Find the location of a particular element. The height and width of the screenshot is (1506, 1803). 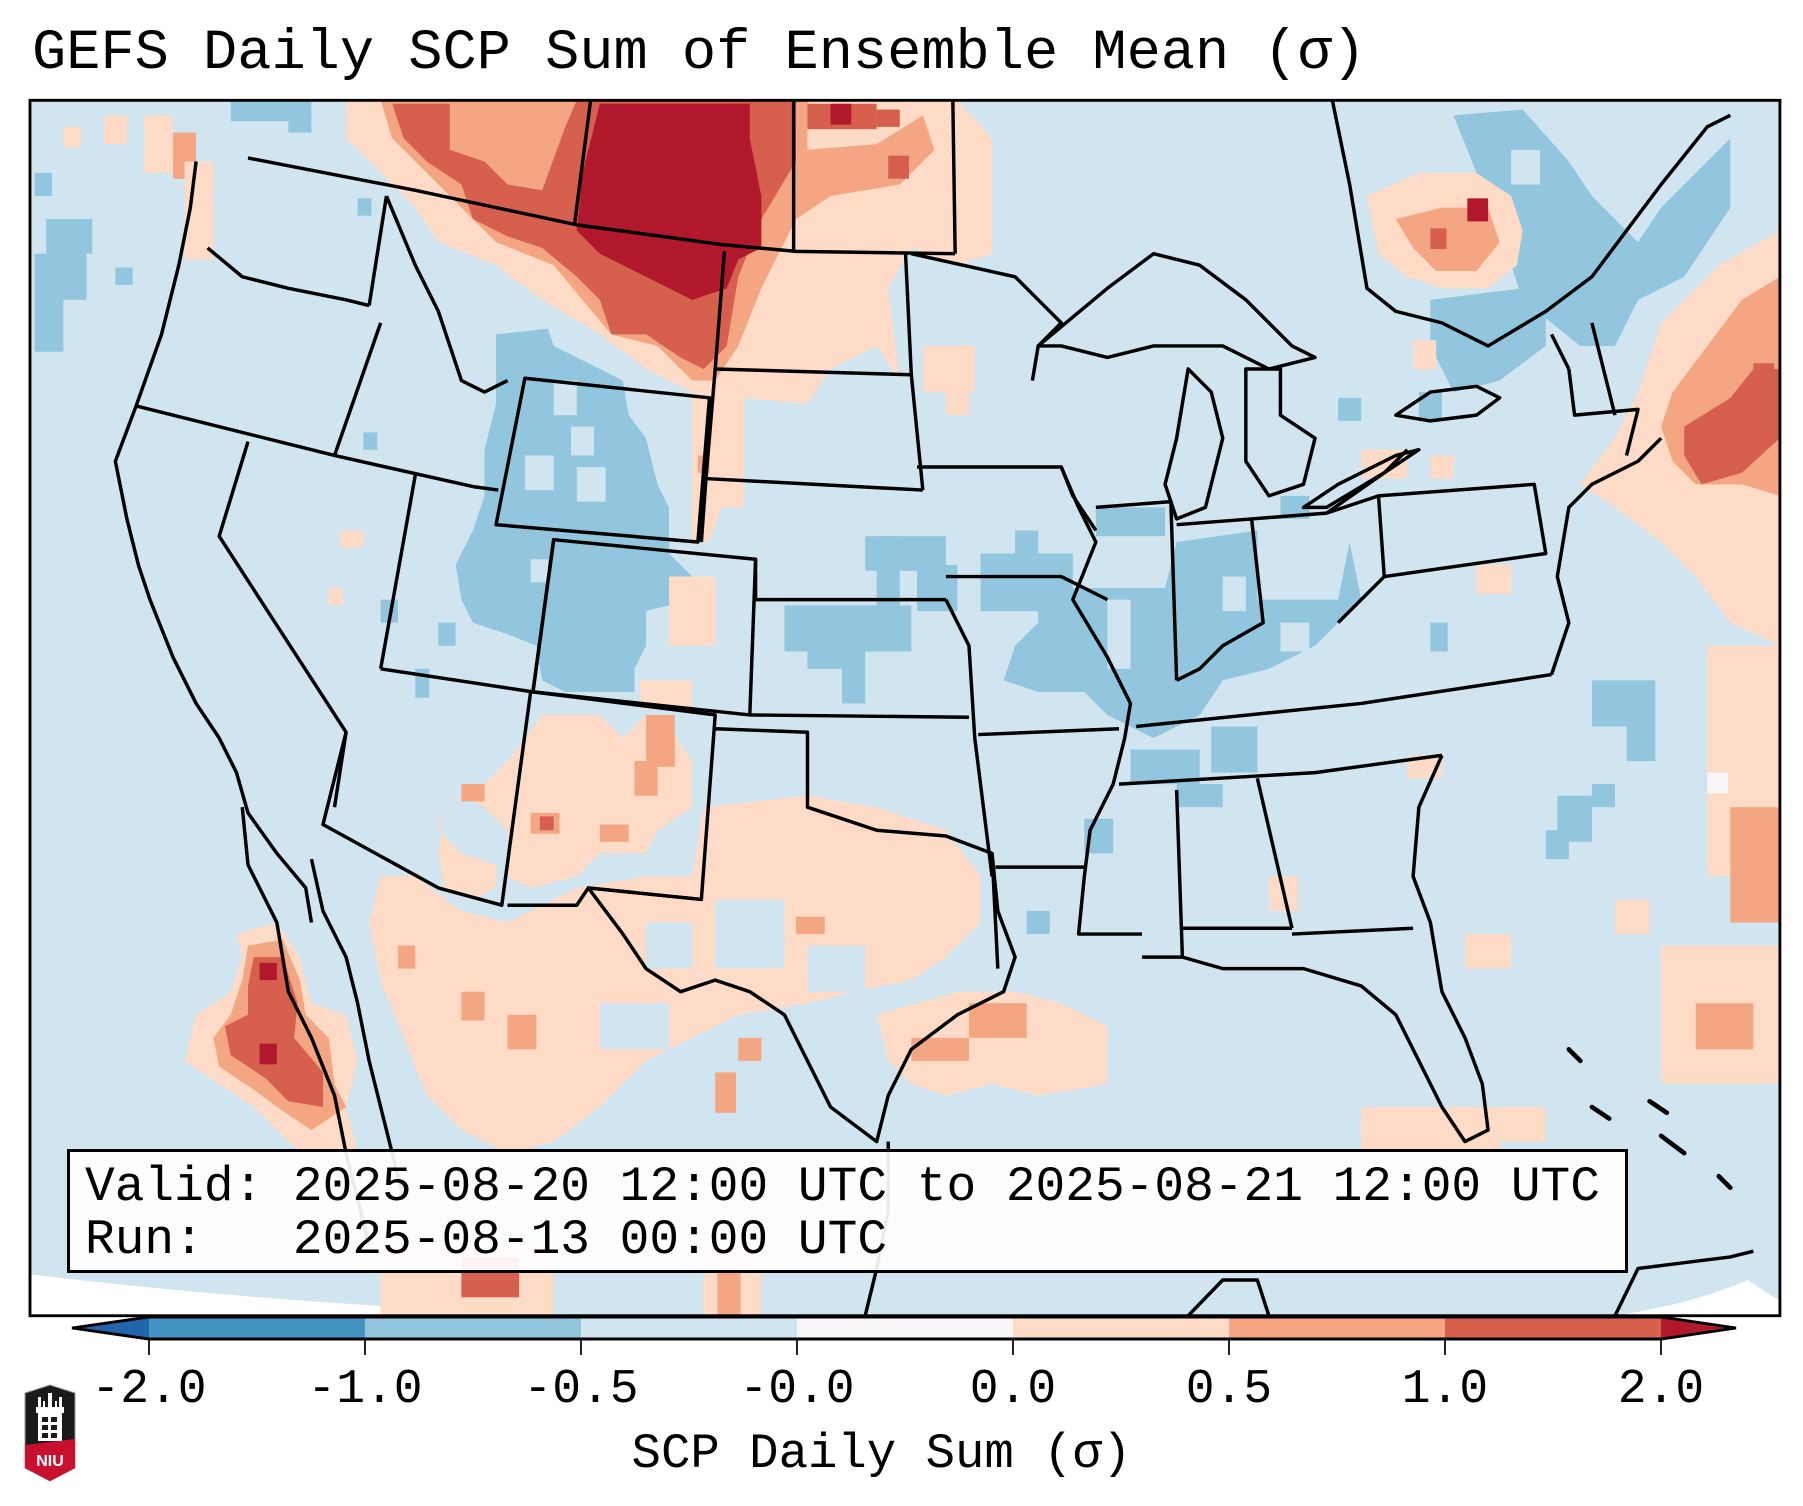

colorbar-extend-min is located at coordinates (110, 1328).